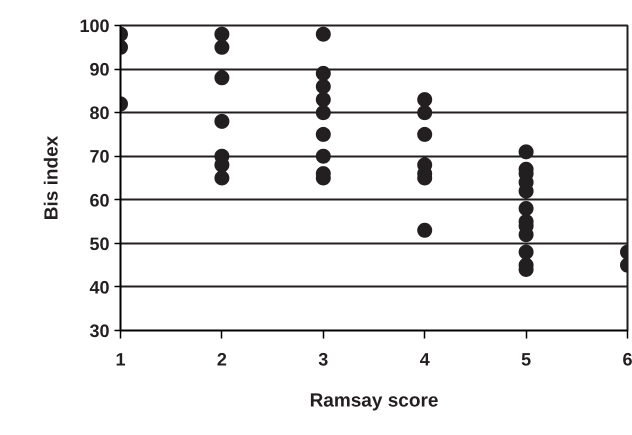  I want to click on y-tick-label: 70, so click(99, 156).